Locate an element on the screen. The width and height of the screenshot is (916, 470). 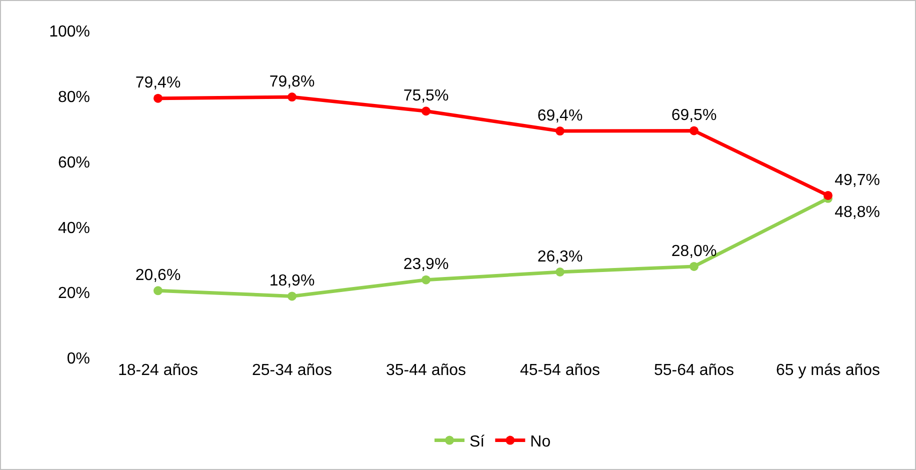
y-tick-label: 100% is located at coordinates (69, 32).